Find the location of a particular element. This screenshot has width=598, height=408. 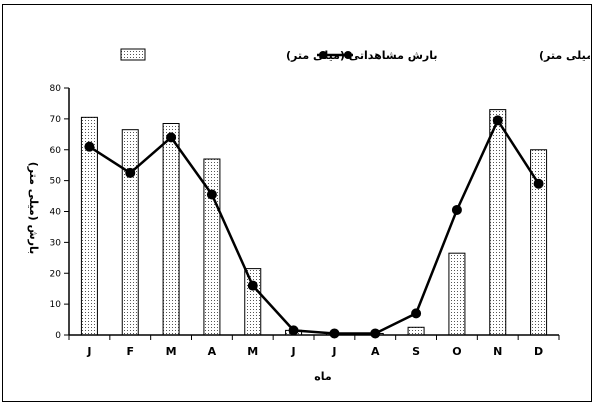

x-tick-label: S is located at coordinates (416, 351).